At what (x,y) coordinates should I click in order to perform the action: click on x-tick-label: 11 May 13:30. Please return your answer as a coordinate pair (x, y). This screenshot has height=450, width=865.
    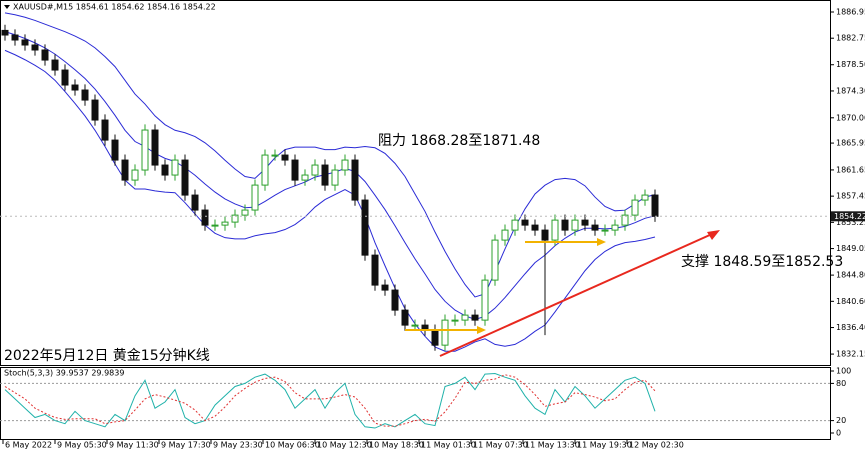
    Looking at the image, I should click on (552, 445).